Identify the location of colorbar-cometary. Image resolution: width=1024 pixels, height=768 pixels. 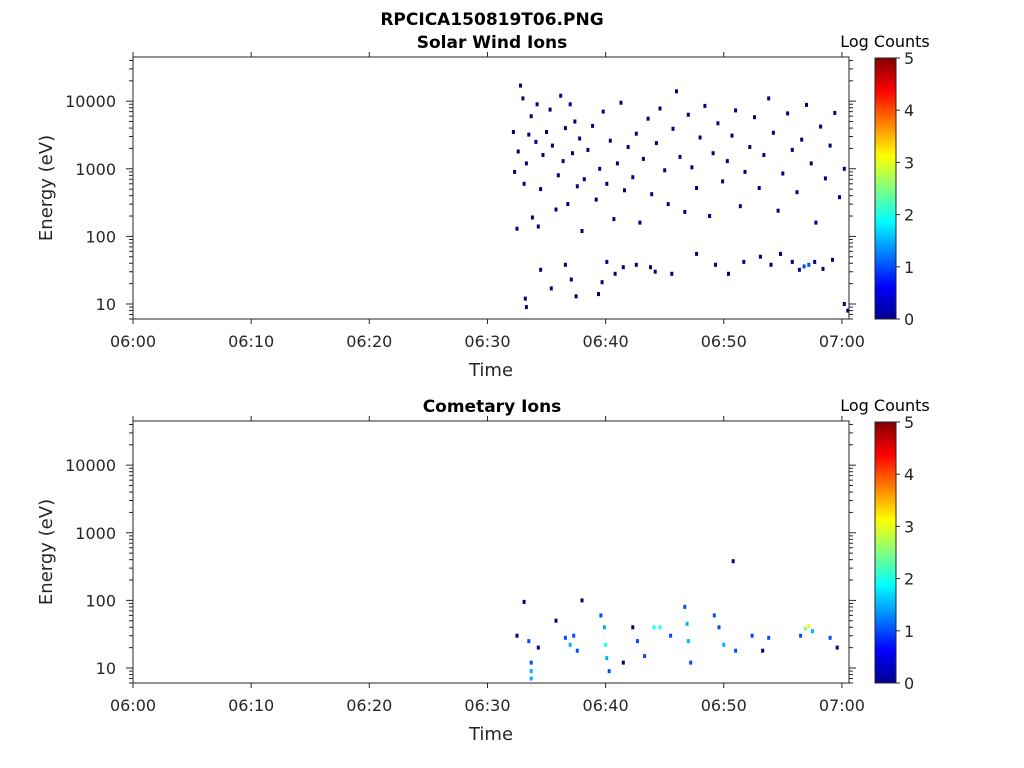
(885, 552).